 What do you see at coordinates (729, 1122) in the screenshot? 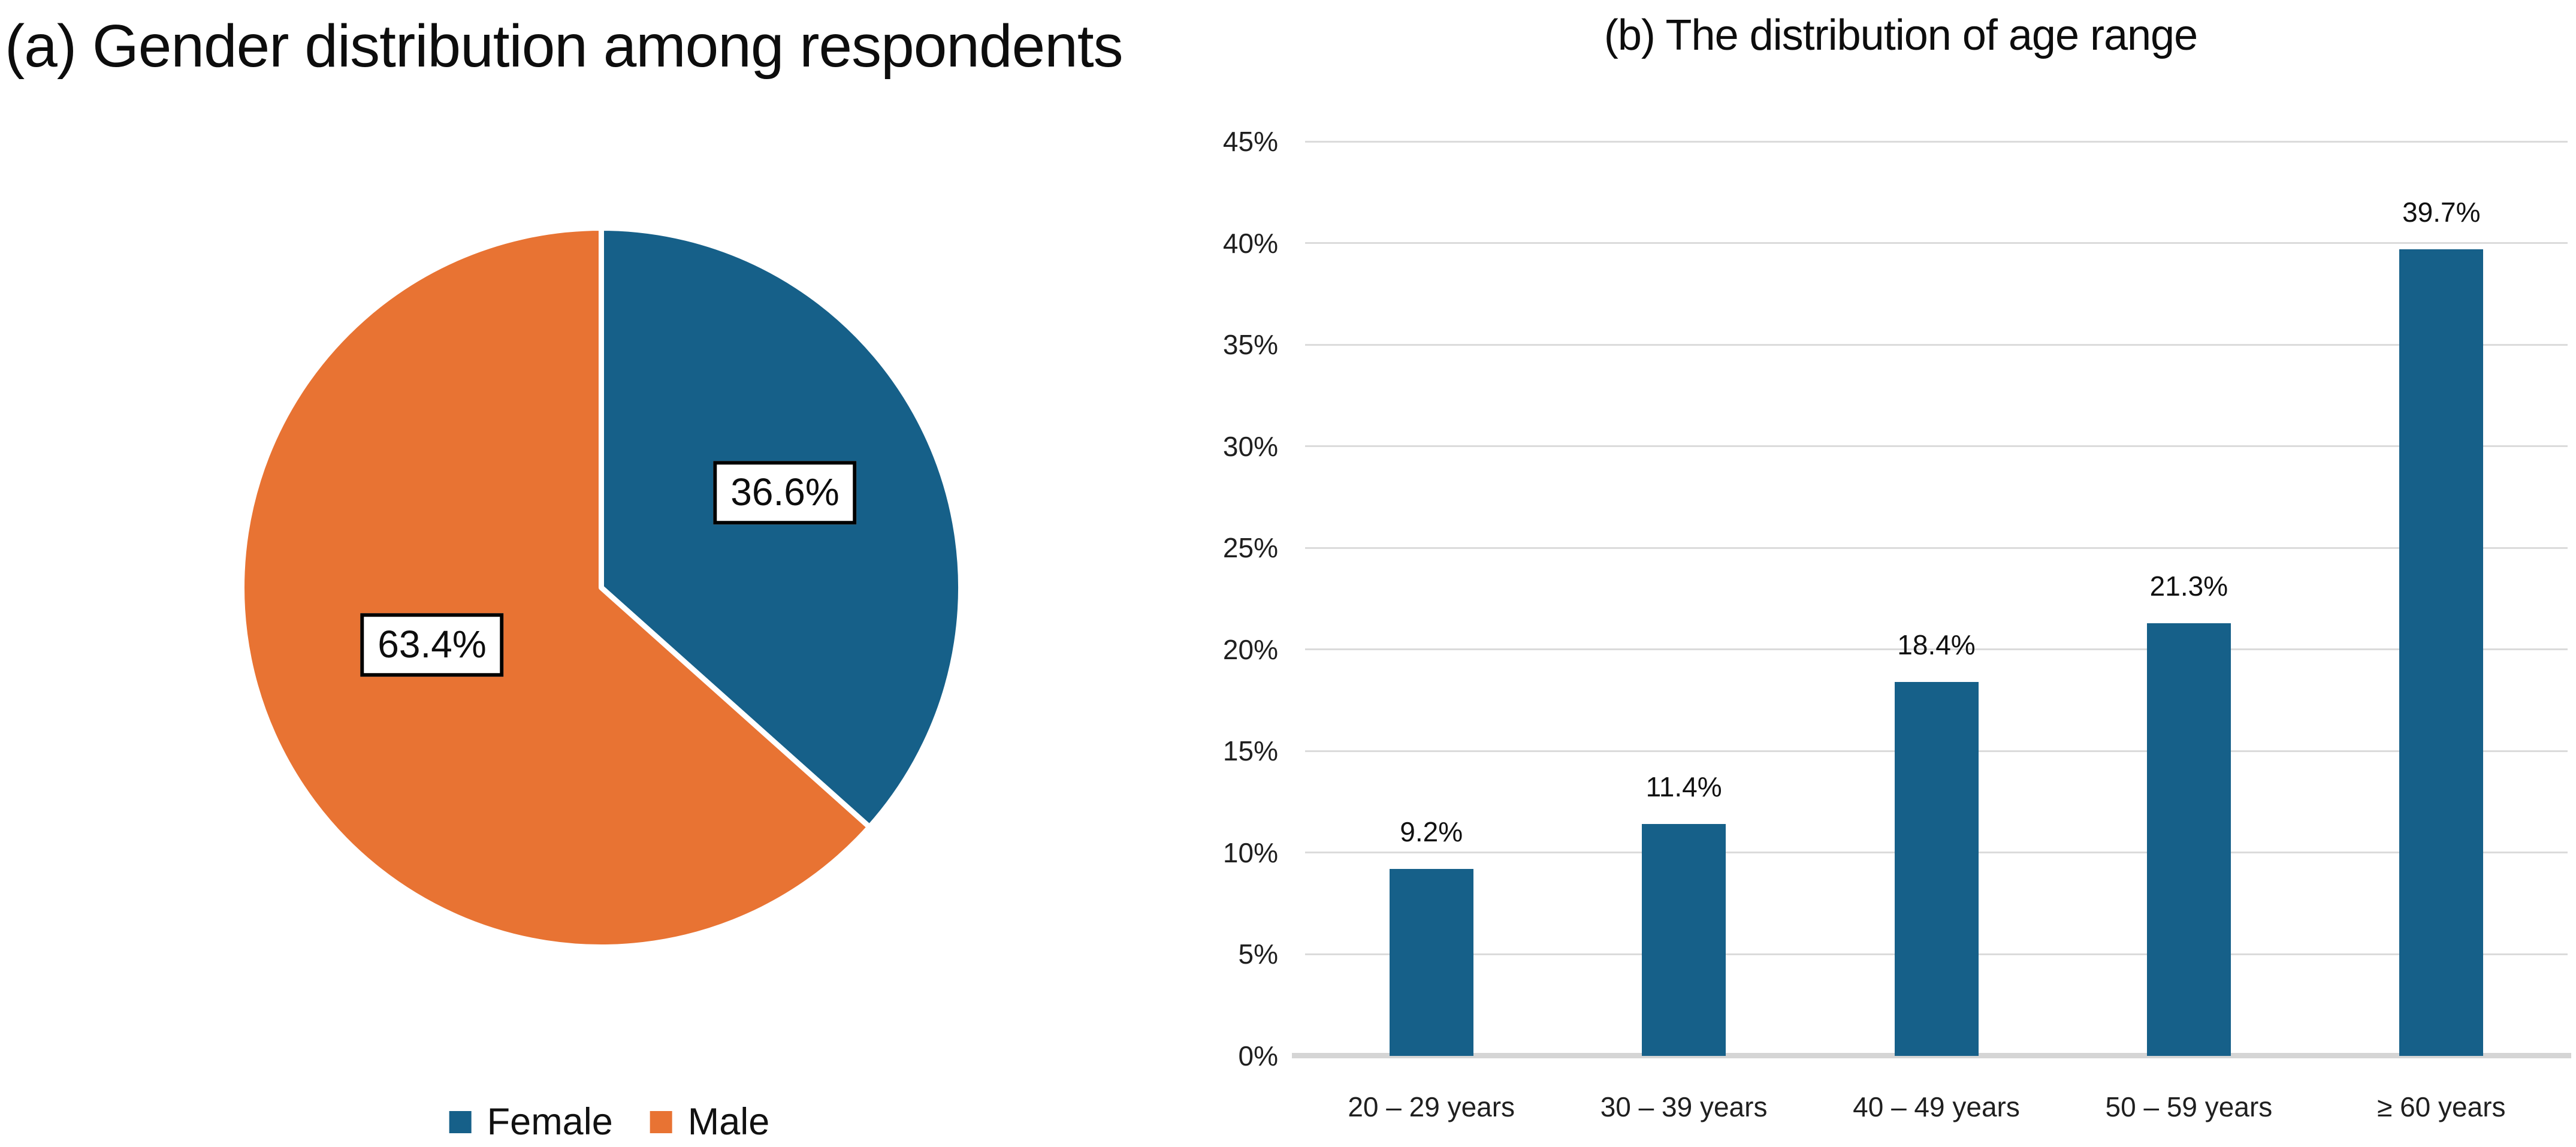
I see `legend-label-male: Male` at bounding box center [729, 1122].